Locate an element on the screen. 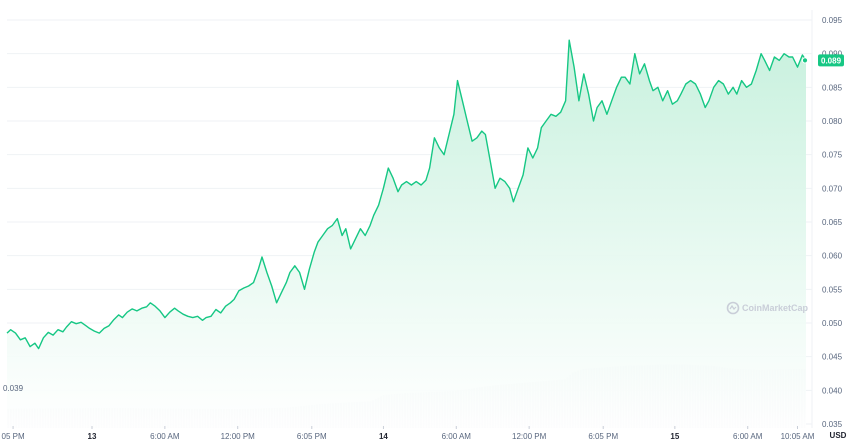  watermark-text: CoinMarketCap is located at coordinates (775, 308).